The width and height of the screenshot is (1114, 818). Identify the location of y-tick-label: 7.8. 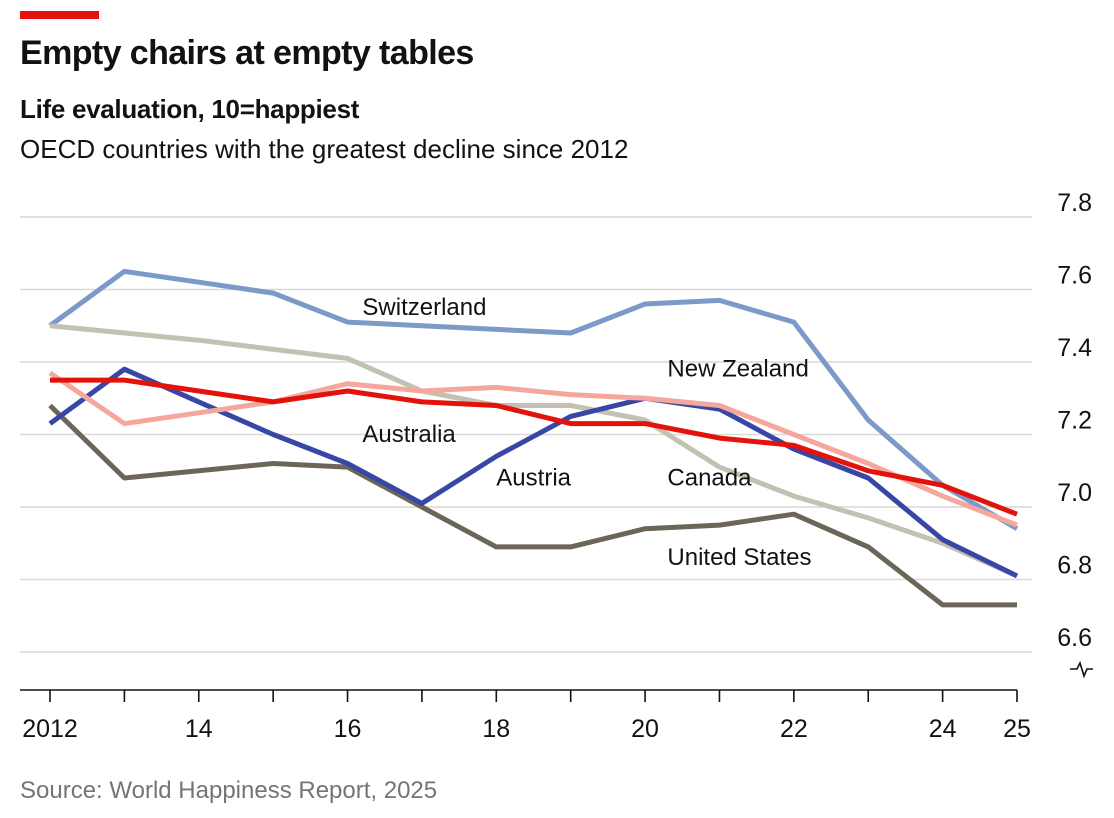
(1074, 203).